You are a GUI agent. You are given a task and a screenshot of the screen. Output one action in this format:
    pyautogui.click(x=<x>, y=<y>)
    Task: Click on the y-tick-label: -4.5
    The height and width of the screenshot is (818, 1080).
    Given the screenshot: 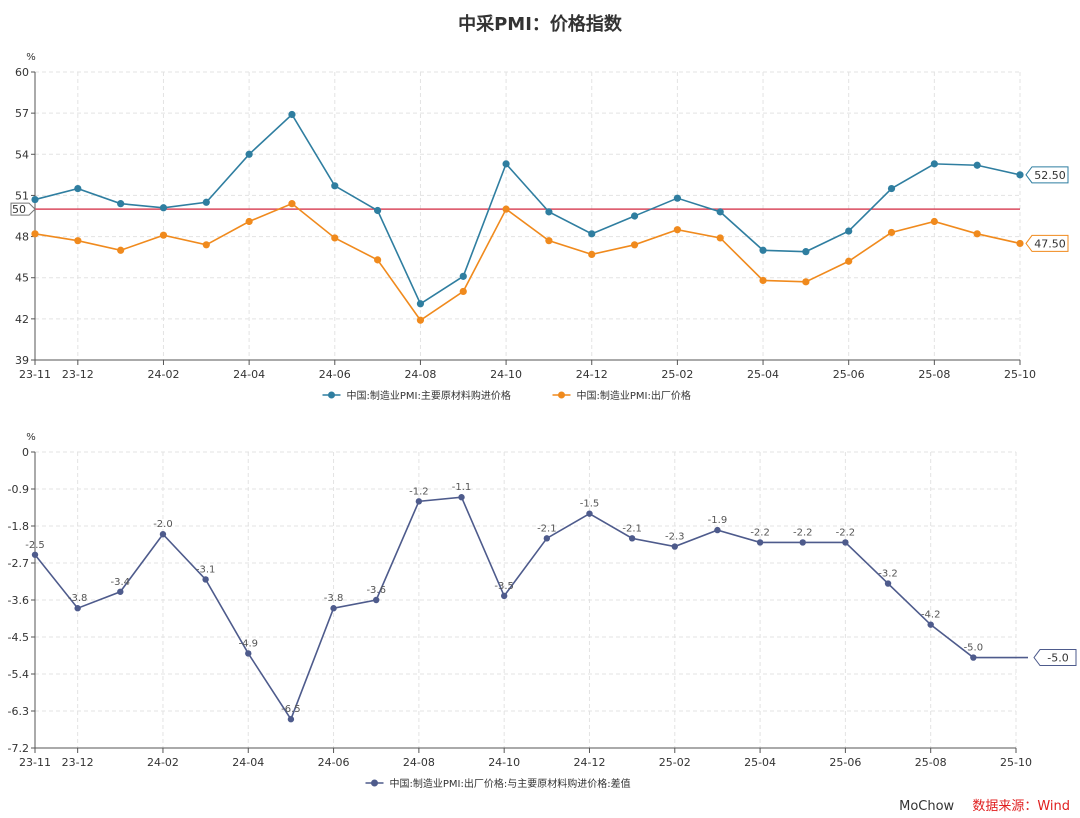 What is the action you would take?
    pyautogui.click(x=18, y=637)
    